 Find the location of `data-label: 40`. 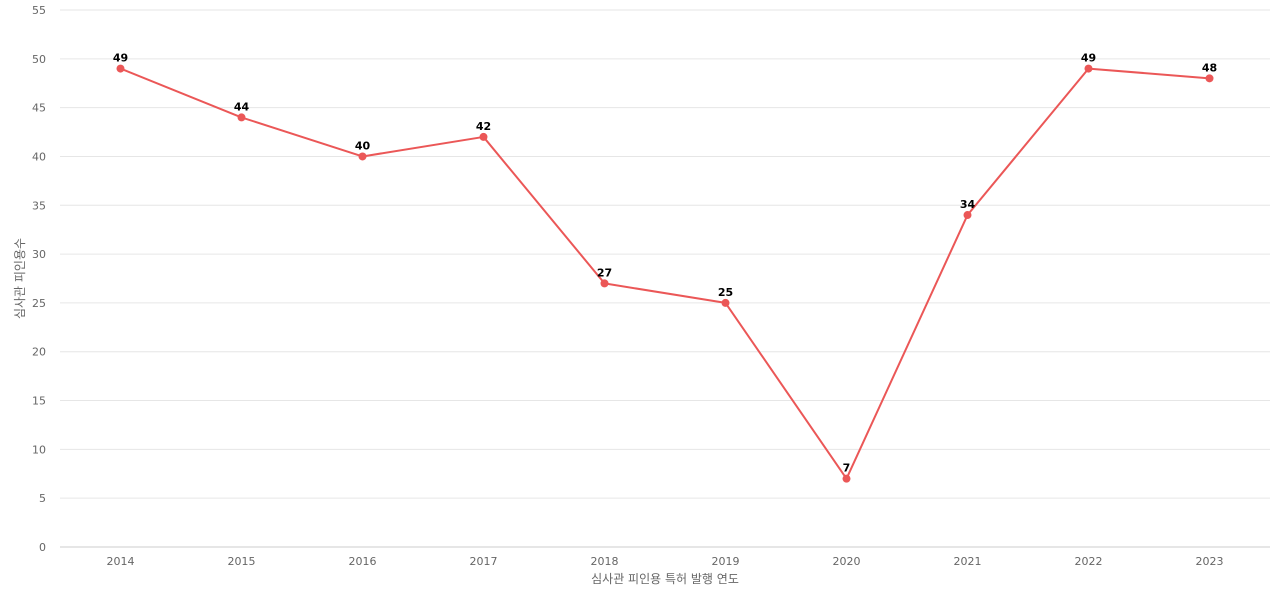

data-label: 40 is located at coordinates (363, 145).